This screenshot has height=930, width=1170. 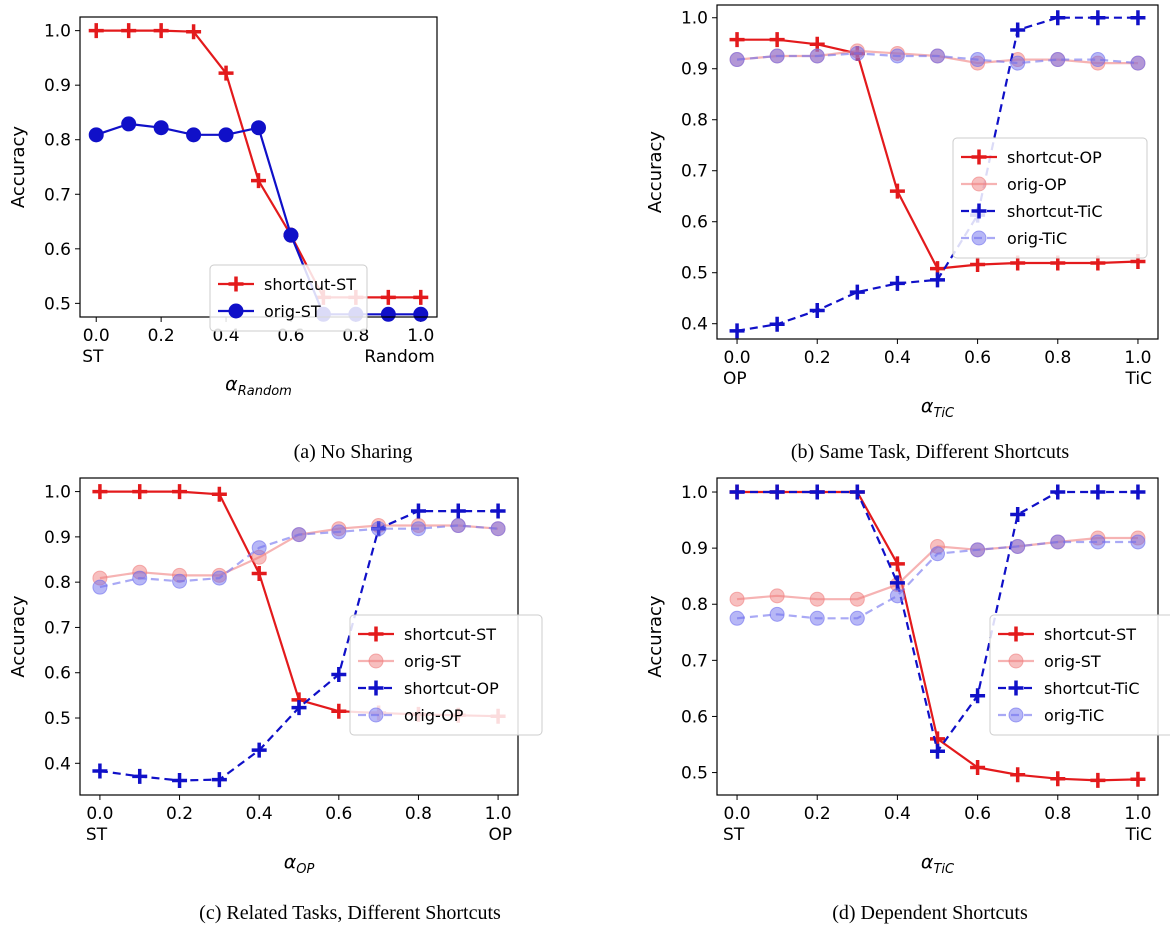 What do you see at coordinates (1079, 675) in the screenshot?
I see `legend: shortcut-ST orig-ST shortcut-TiC orig-TiC` at bounding box center [1079, 675].